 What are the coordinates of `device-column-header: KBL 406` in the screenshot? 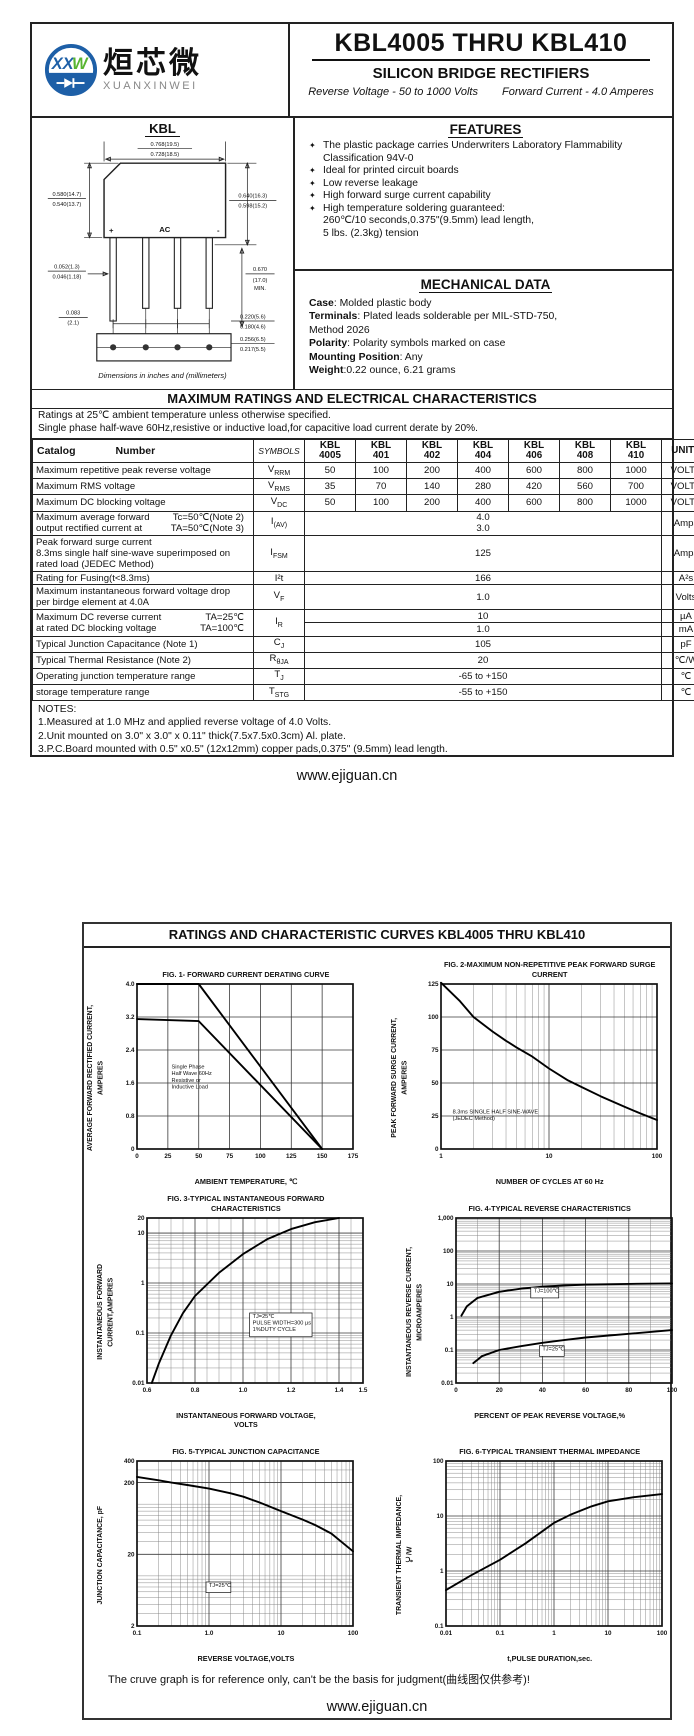 It's located at (534, 451).